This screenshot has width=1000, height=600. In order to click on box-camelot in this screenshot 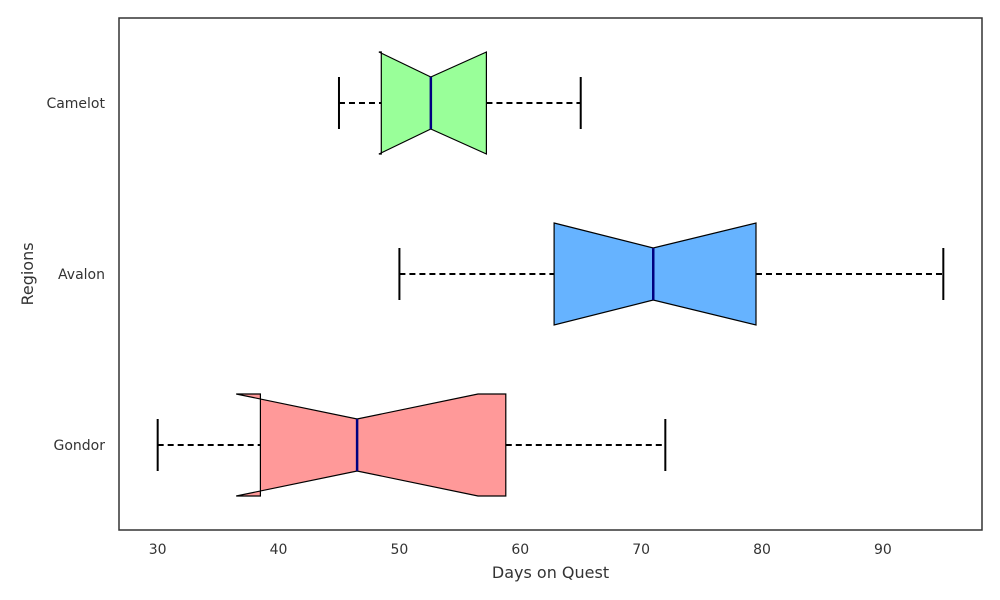, I will do `click(432, 103)`.